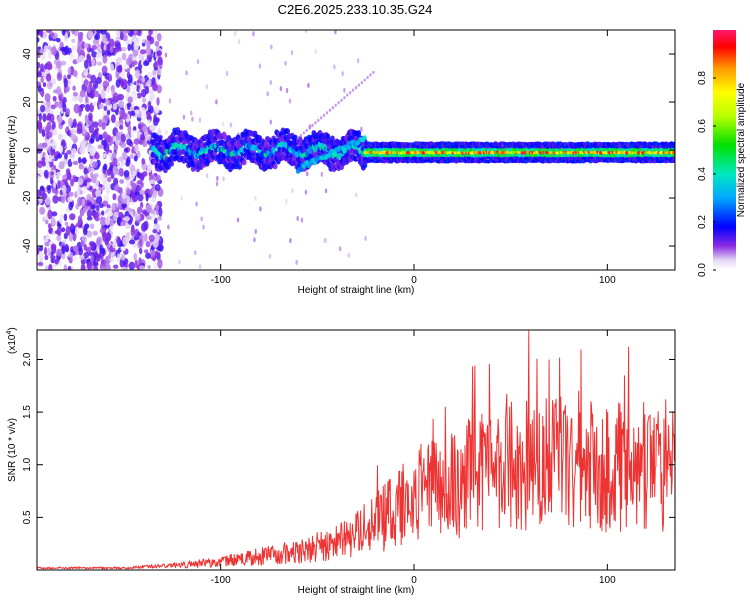  I want to click on colorbar-tick-label: 0.6, so click(702, 126).